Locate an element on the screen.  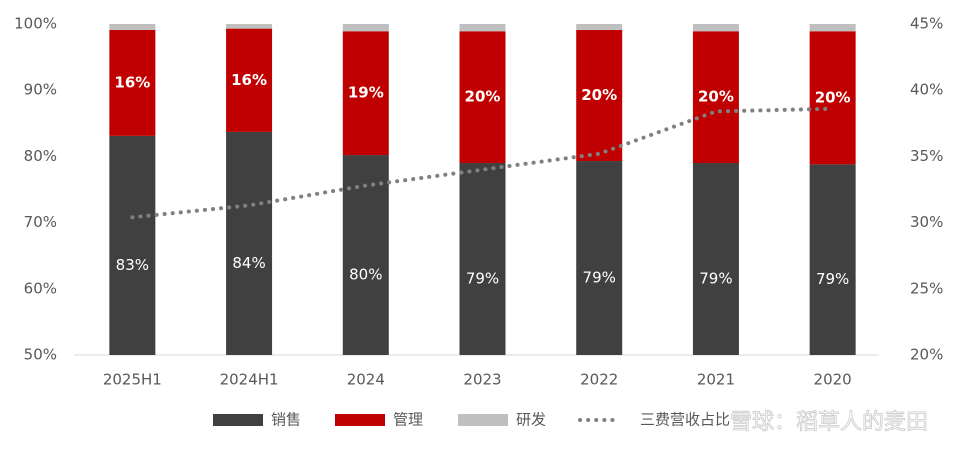
x-tick-label: 2021 is located at coordinates (716, 380).